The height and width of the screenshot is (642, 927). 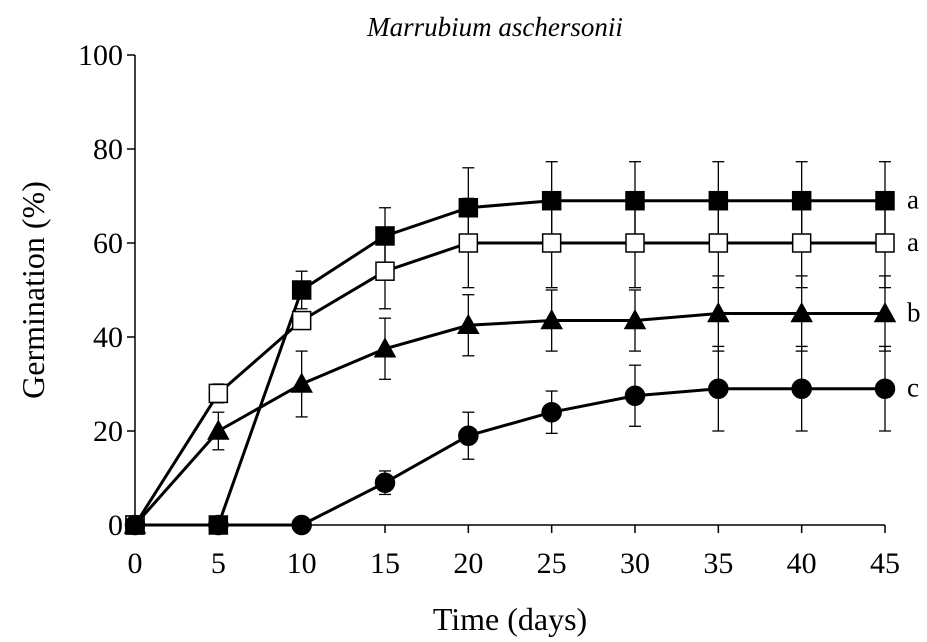 What do you see at coordinates (115, 525) in the screenshot?
I see `y-tick-label: 0` at bounding box center [115, 525].